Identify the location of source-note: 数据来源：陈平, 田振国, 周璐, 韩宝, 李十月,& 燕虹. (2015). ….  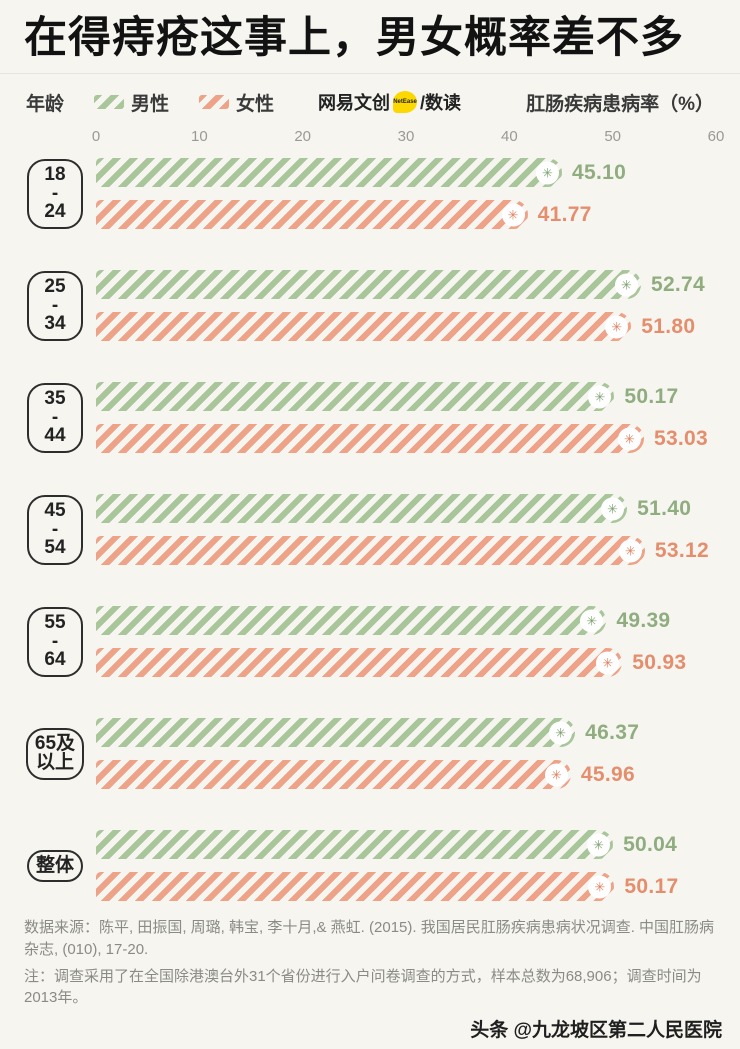
(369, 938).